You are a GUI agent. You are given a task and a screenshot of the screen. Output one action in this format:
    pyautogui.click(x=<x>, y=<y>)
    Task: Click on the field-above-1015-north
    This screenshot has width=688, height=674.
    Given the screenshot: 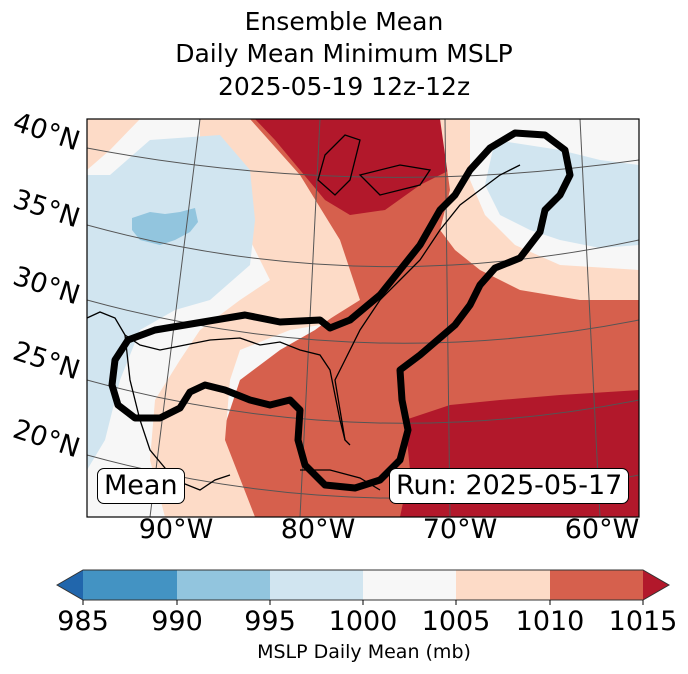 What is the action you would take?
    pyautogui.click(x=367, y=167)
    